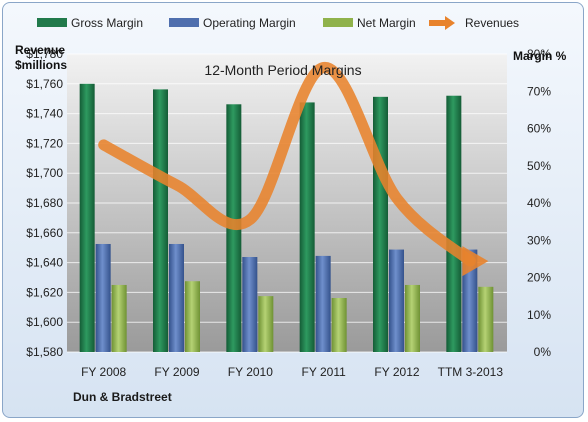 The height and width of the screenshot is (422, 588). What do you see at coordinates (338, 22) in the screenshot?
I see `legend-net-margin-swatch` at bounding box center [338, 22].